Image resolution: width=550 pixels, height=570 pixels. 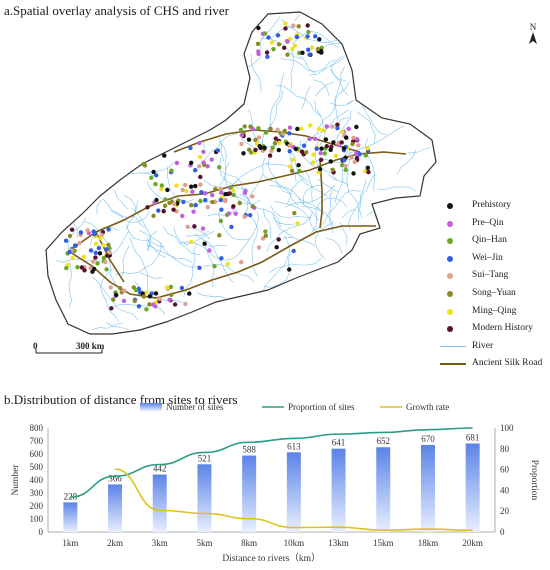 I want to click on legend-item: Qin–Han, so click(x=495, y=241).